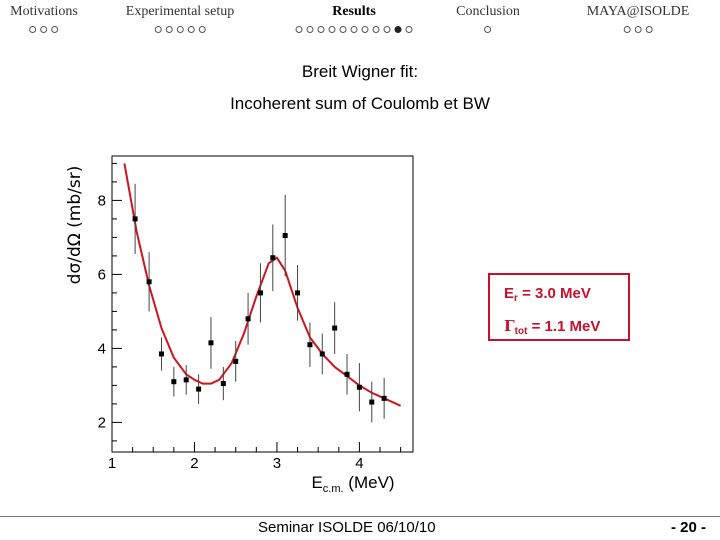 This screenshot has height=540, width=720. I want to click on nav-section-experimental-setup: Experimental setup, so click(180, 18).